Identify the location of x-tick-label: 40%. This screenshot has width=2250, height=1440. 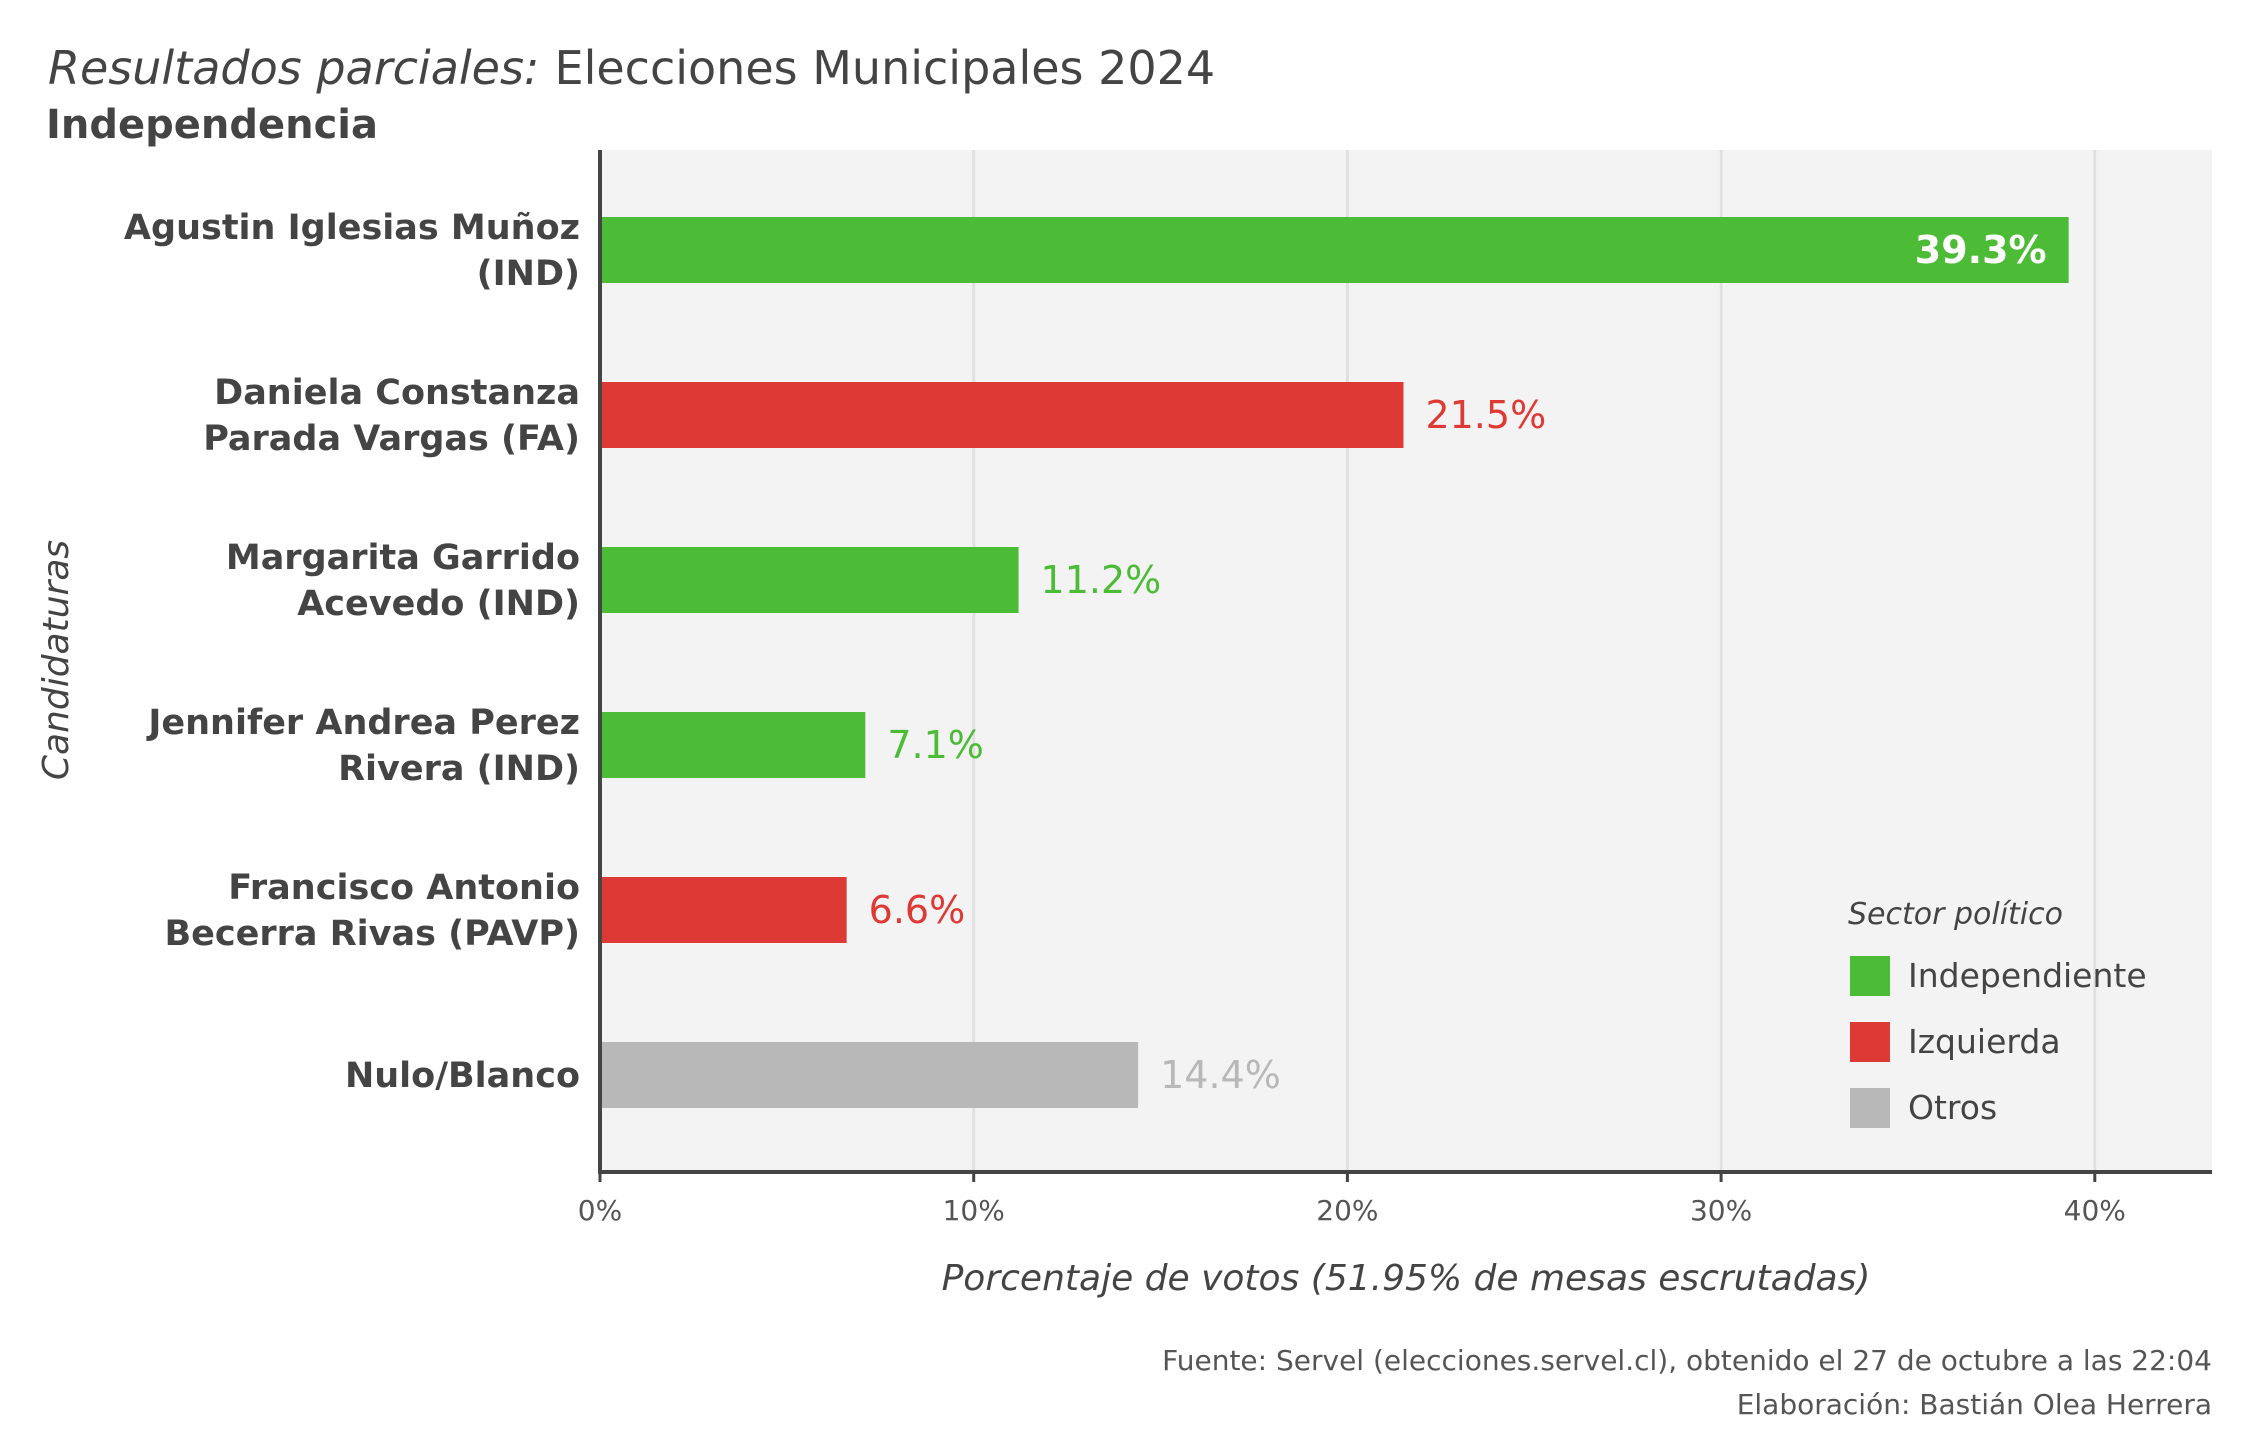
(2095, 1210).